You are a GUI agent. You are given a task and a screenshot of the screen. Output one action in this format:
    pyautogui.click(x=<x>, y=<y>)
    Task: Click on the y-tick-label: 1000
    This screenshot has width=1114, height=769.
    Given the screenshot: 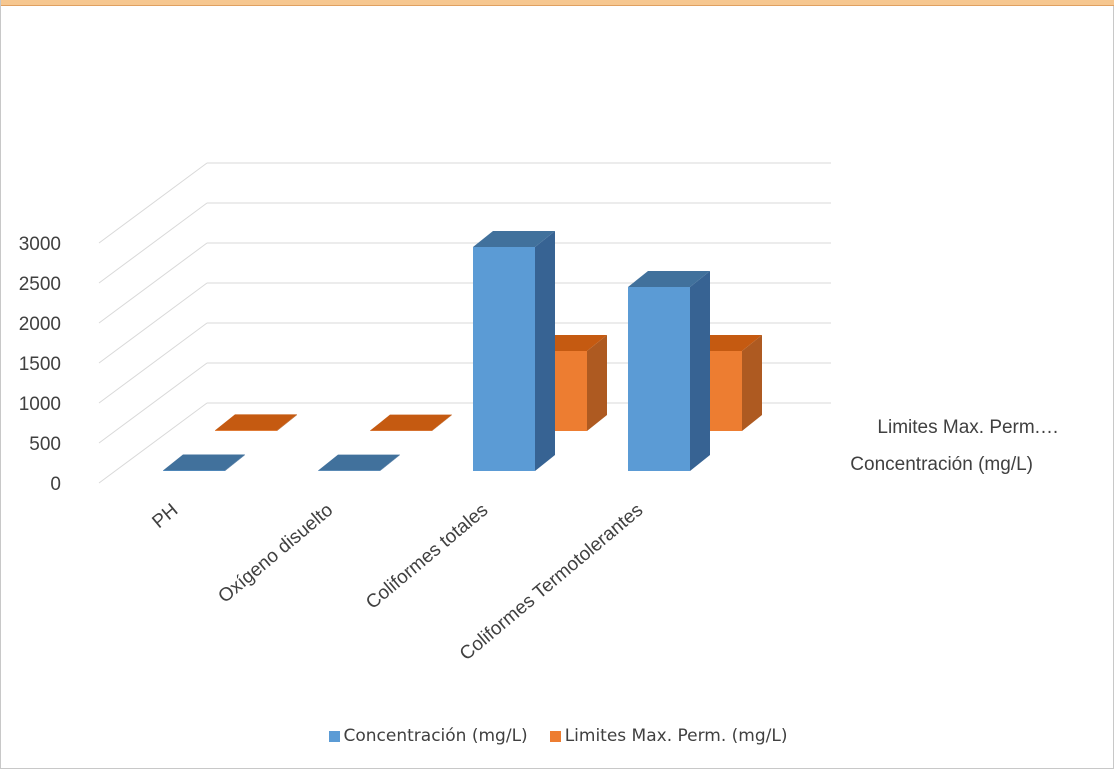 What is the action you would take?
    pyautogui.click(x=40, y=404)
    